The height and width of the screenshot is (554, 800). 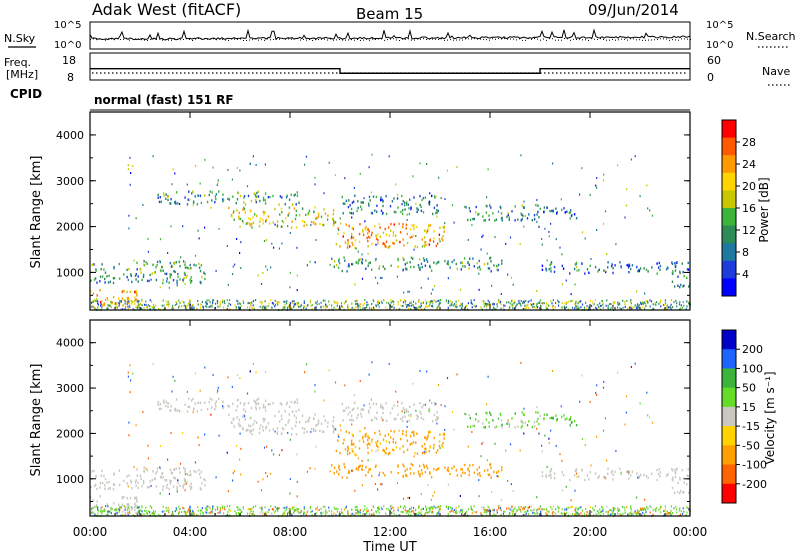 I want to click on velocity-colorbar-tick-label: -200, so click(x=754, y=484).